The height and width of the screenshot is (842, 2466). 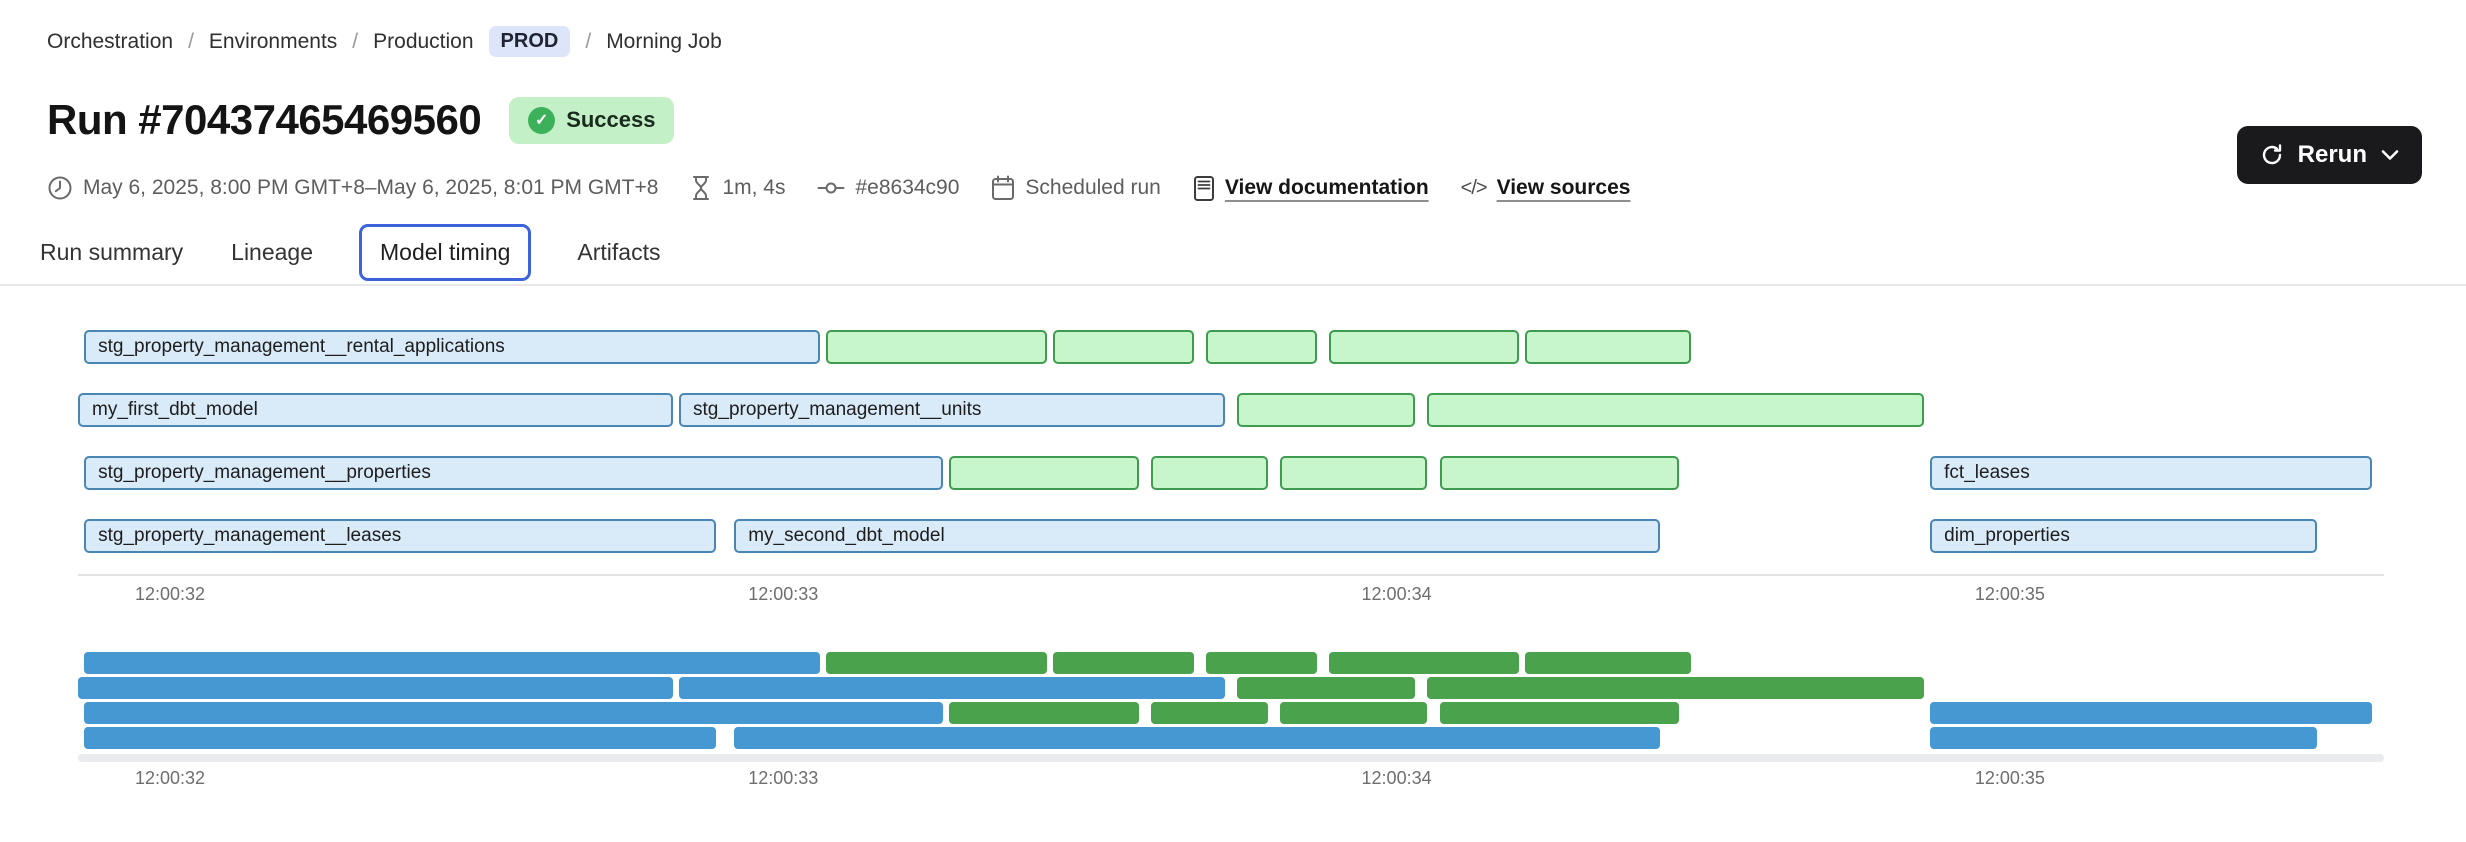 What do you see at coordinates (273, 41) in the screenshot?
I see `breadcrumb-item-environments: Environments` at bounding box center [273, 41].